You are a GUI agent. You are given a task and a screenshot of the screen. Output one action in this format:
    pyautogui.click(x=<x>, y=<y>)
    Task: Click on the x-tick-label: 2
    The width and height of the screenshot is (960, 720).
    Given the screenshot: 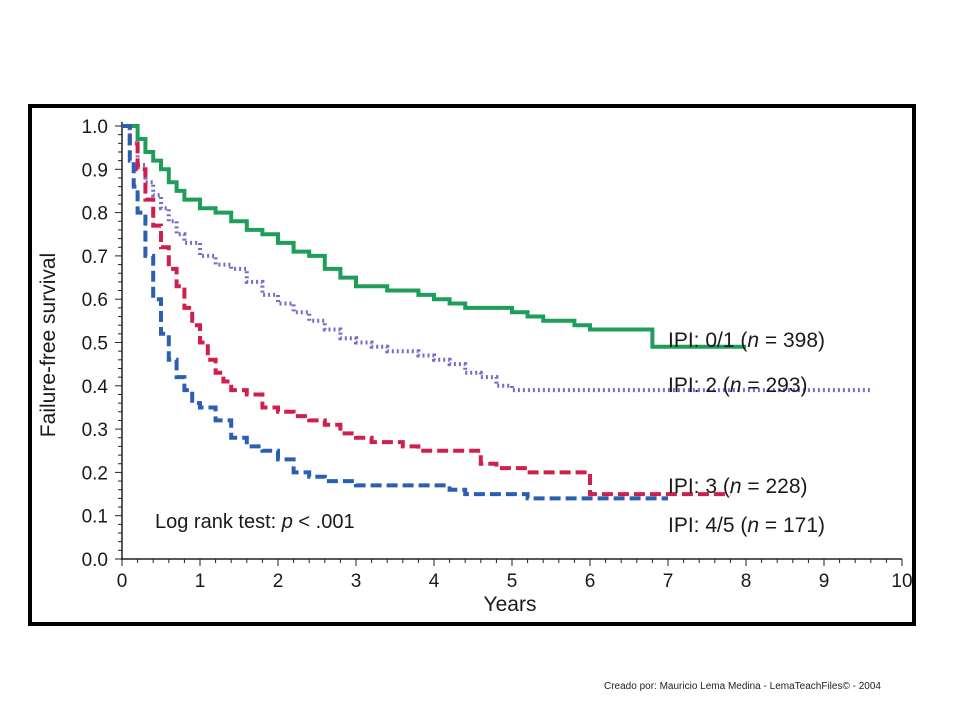 What is the action you would take?
    pyautogui.click(x=278, y=581)
    